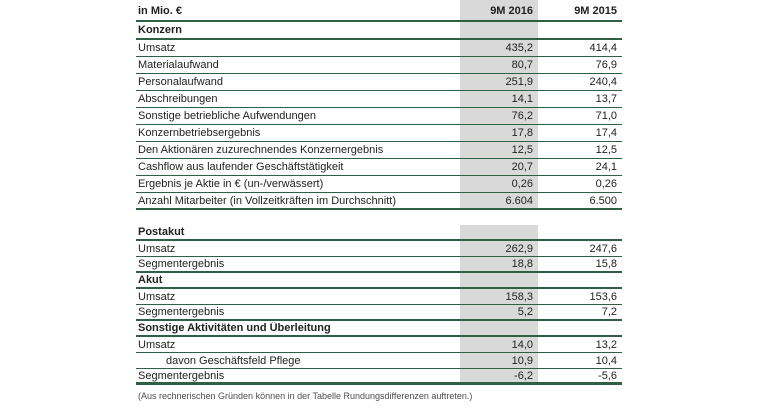  I want to click on value-9m2016: 20,7, so click(522, 167).